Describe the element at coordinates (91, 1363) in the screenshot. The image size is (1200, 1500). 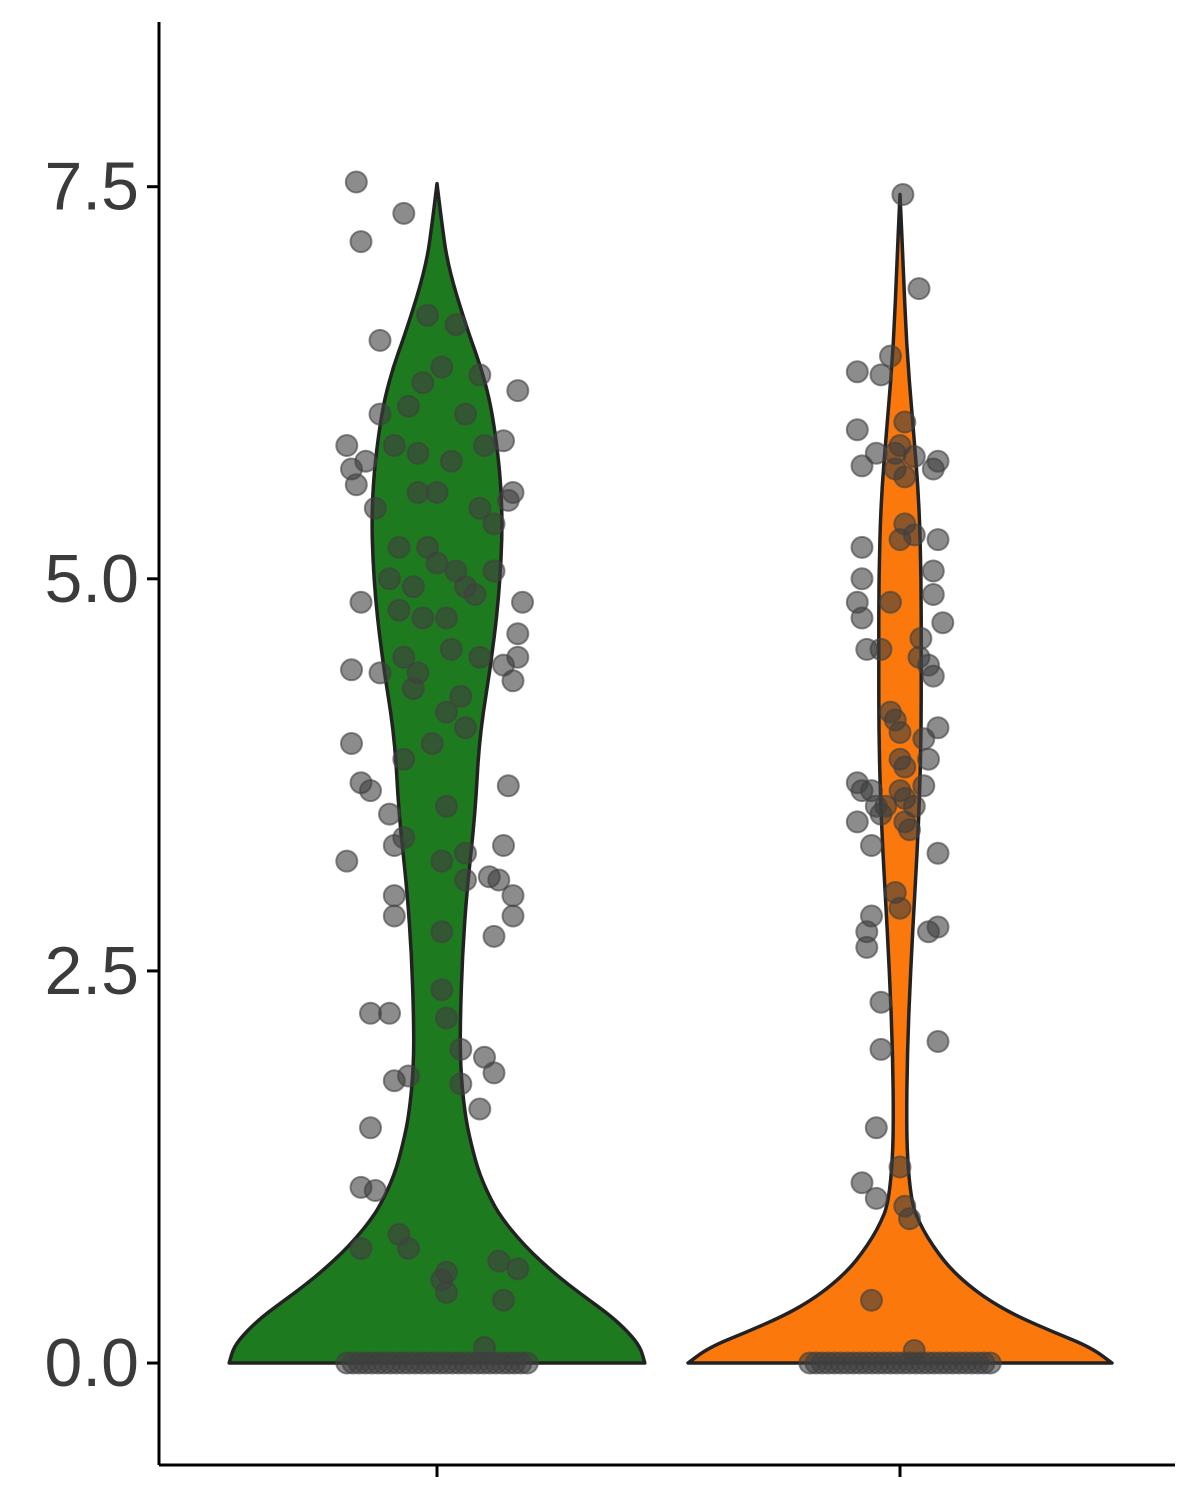
I see `y-tick-label: 0.0` at that location.